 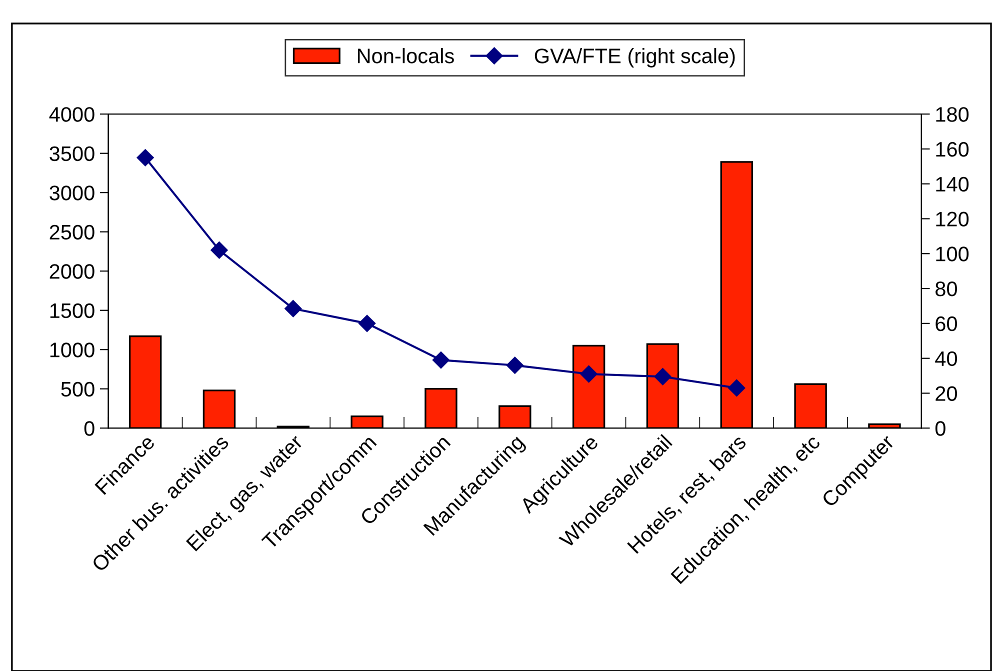 What do you see at coordinates (72, 193) in the screenshot?
I see `y-tick-label: 3000` at bounding box center [72, 193].